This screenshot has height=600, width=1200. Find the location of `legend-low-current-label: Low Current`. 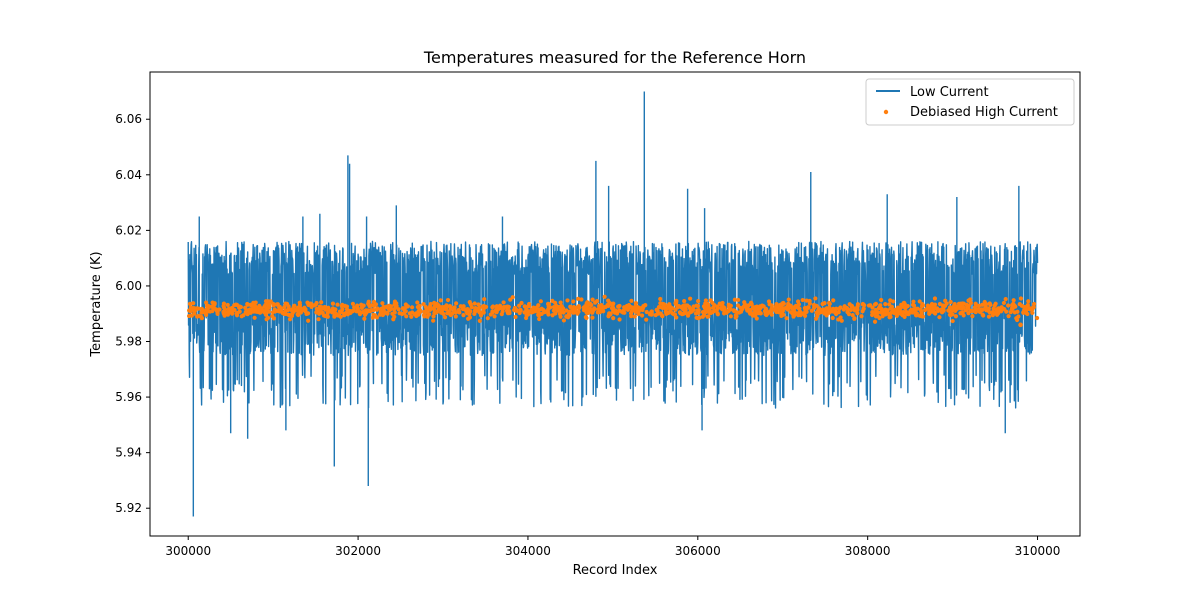

legend-low-current-label: Low Current is located at coordinates (949, 92).